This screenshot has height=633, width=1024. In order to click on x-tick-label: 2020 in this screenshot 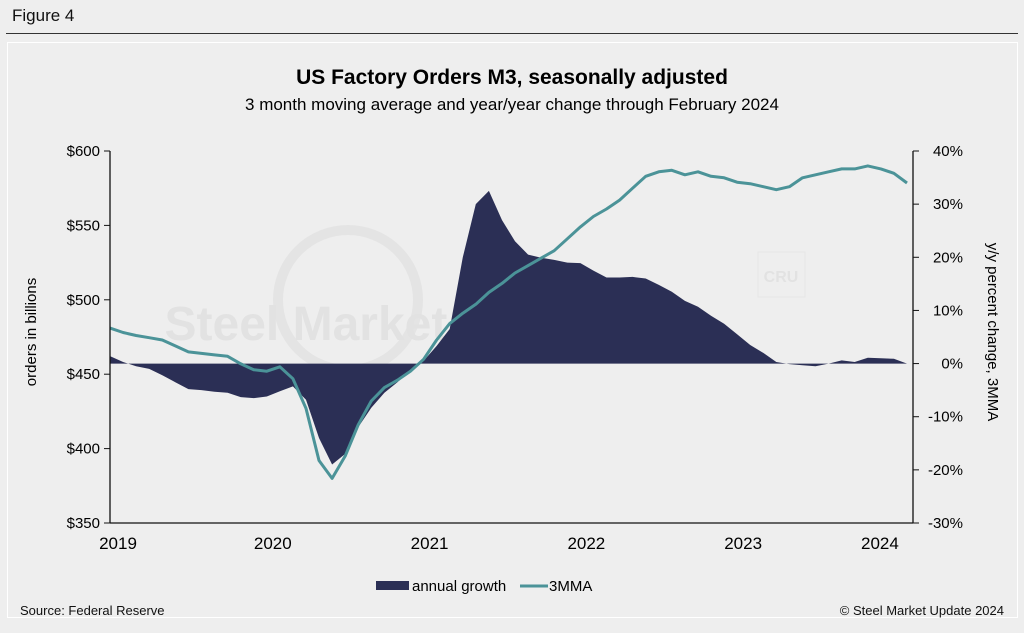, I will do `click(273, 543)`.